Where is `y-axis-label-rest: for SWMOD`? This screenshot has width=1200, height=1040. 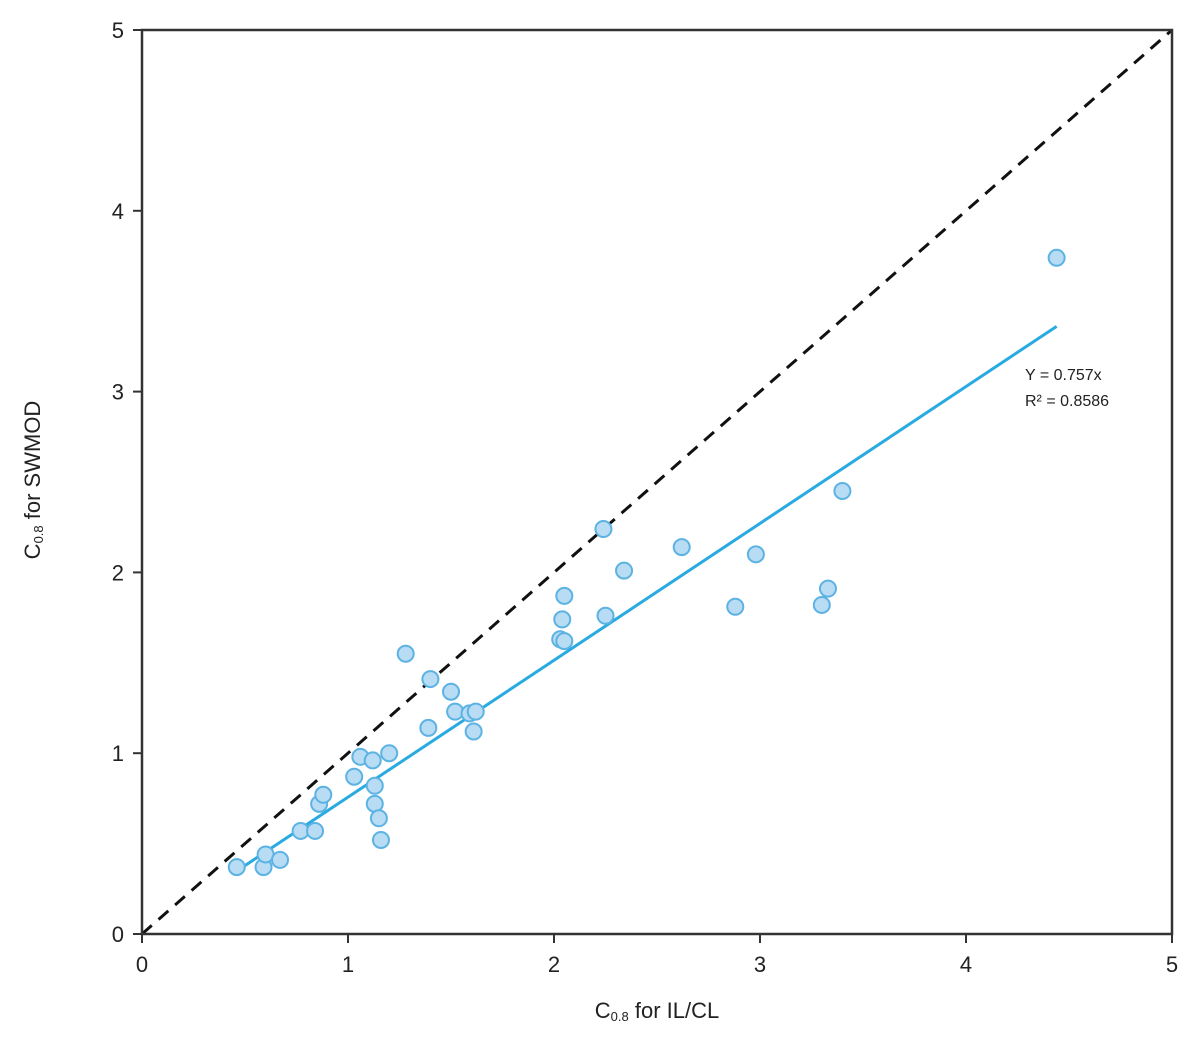 y-axis-label-rest: for SWMOD is located at coordinates (32, 463).